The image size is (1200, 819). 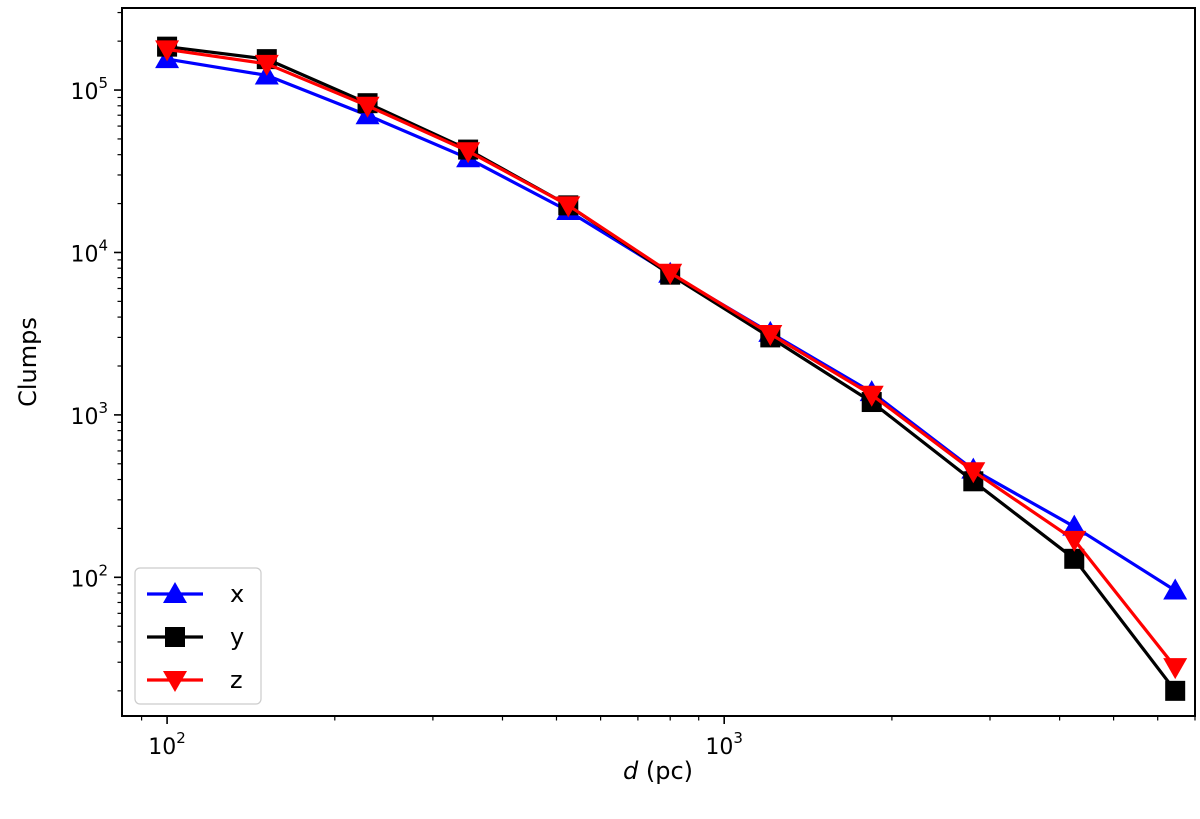 I want to click on legend-label: z, so click(x=236, y=680).